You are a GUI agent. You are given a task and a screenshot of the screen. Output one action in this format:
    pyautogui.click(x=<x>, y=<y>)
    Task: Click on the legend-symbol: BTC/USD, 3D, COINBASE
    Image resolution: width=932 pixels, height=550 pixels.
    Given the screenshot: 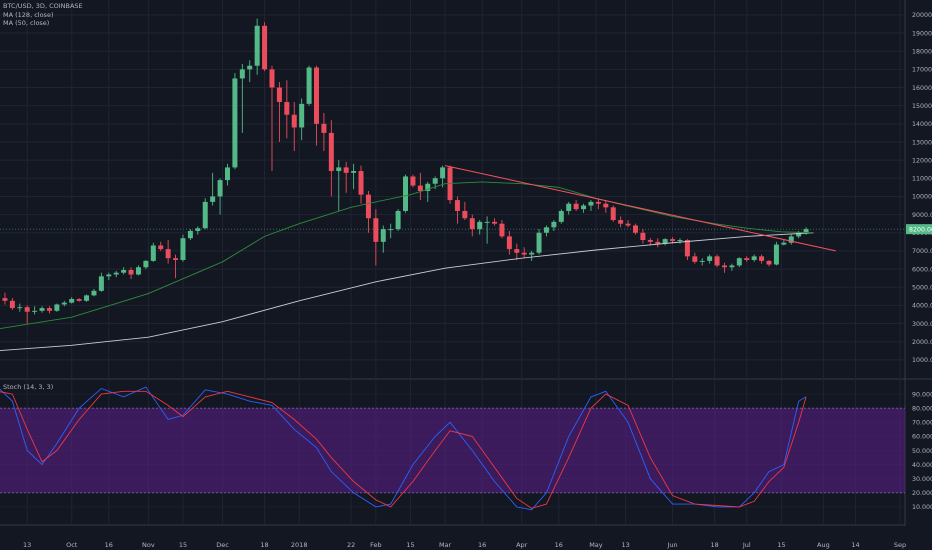 What is the action you would take?
    pyautogui.click(x=43, y=6)
    